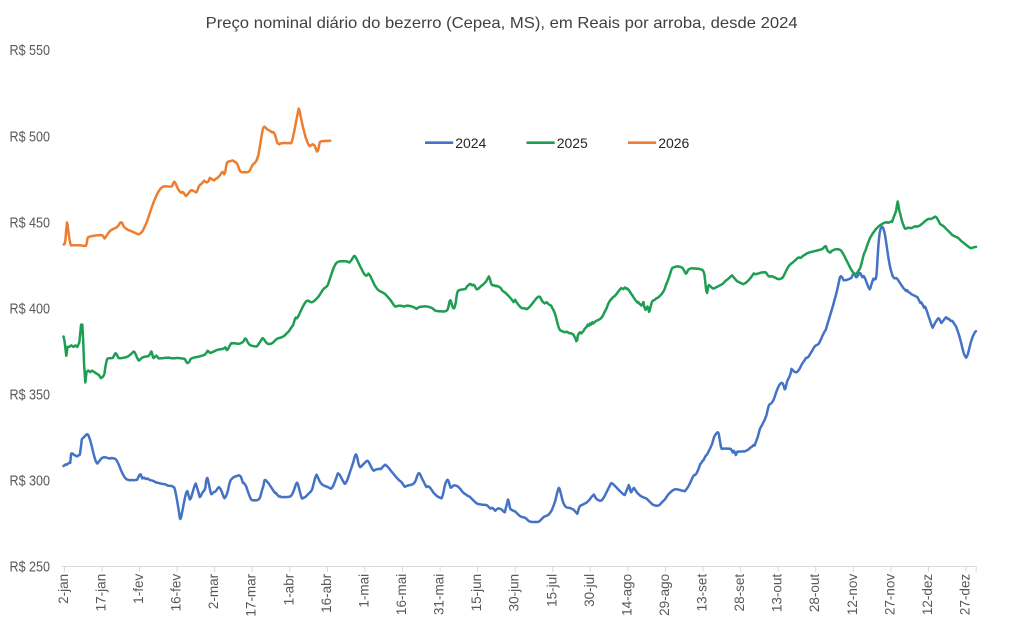 The width and height of the screenshot is (1011, 629). I want to click on svg-text: 17-mar, so click(251, 594).